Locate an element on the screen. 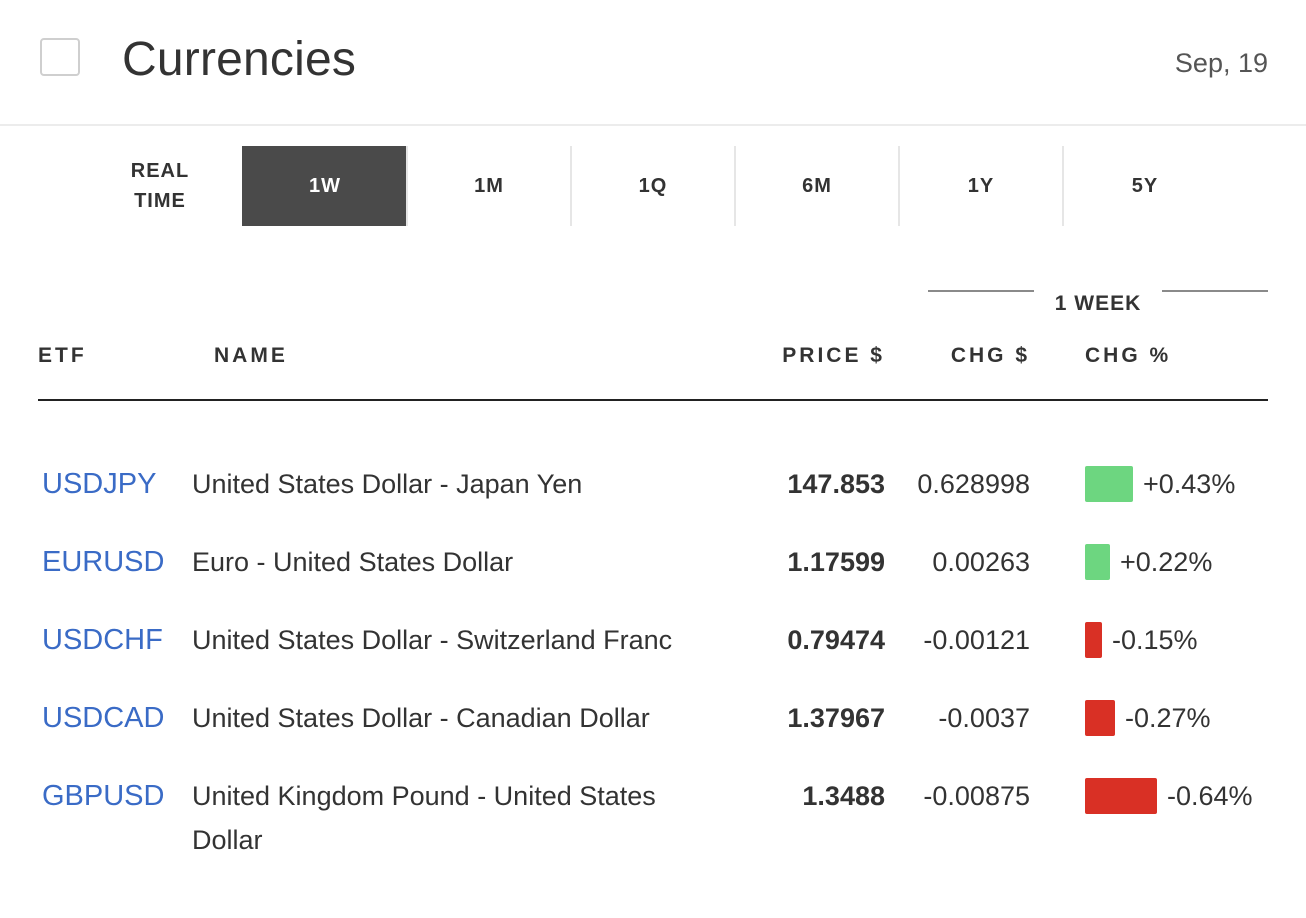 The width and height of the screenshot is (1306, 918). percent-value: -0.15% is located at coordinates (1155, 639).